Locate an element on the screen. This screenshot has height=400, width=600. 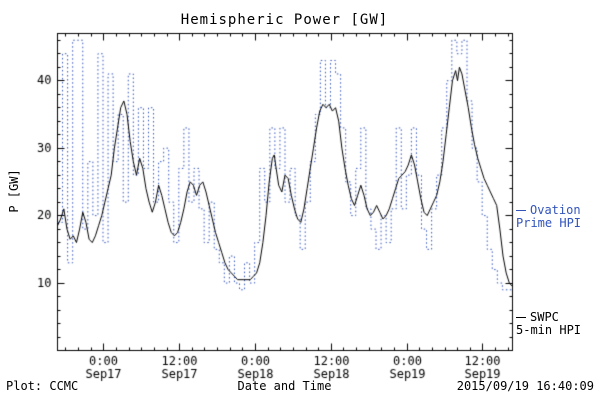
ovation-line-sample is located at coordinates (521, 210).